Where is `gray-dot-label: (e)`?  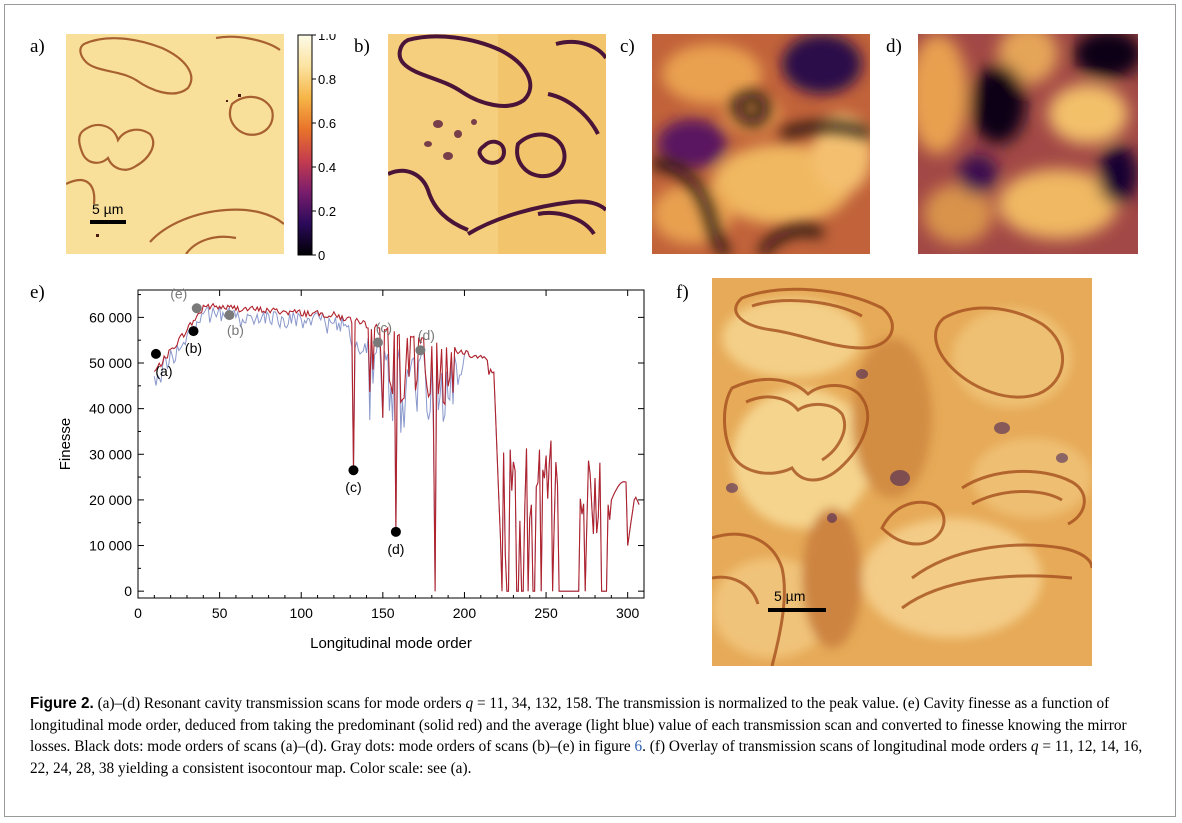 gray-dot-label: (e) is located at coordinates (178, 293).